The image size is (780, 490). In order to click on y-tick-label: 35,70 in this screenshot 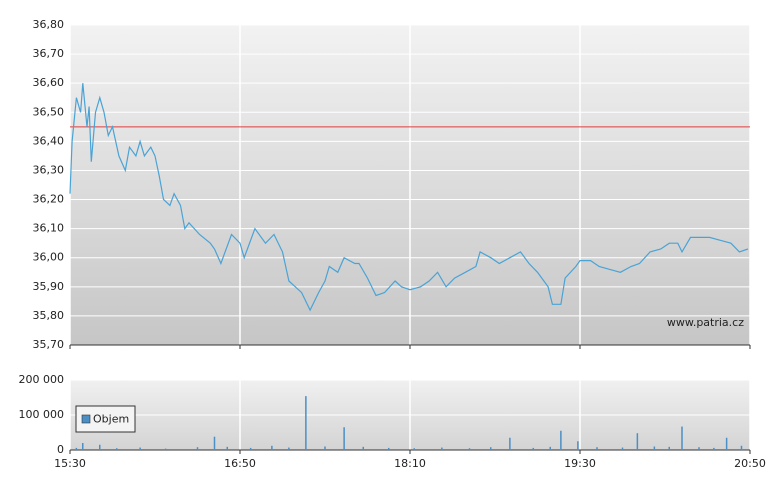, I will do `click(49, 344)`.